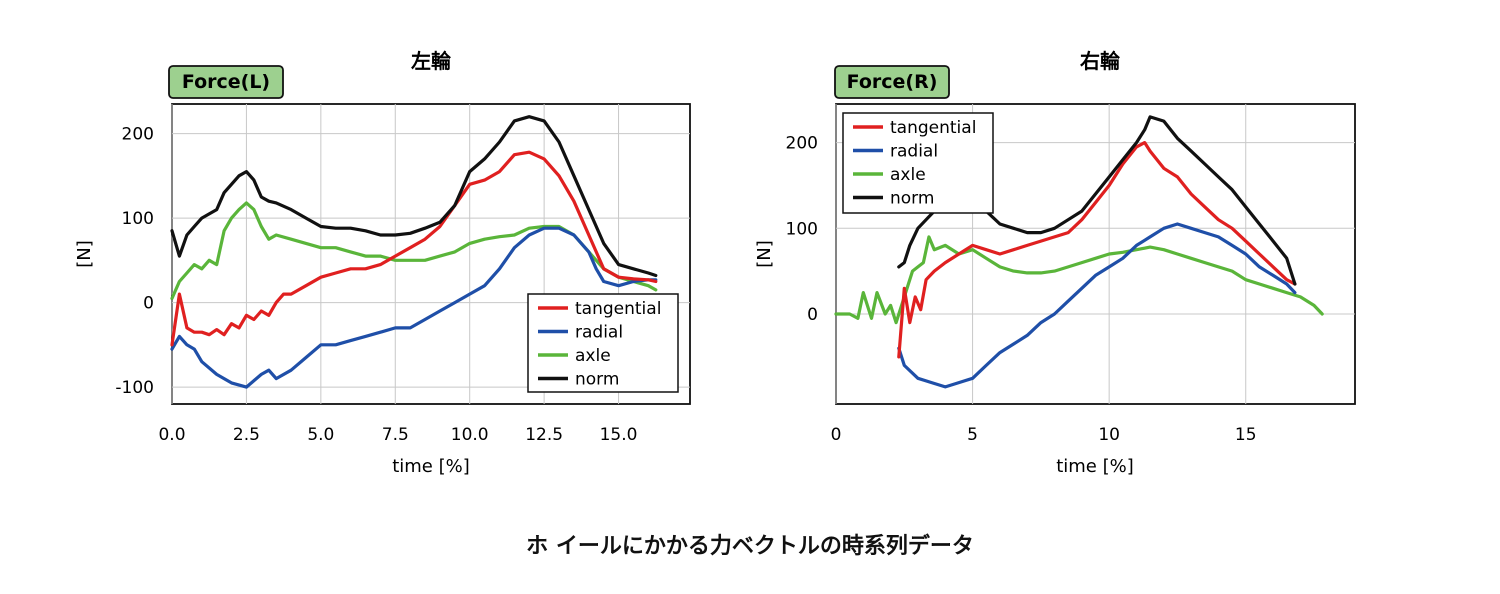 This screenshot has height=594, width=1500. What do you see at coordinates (972, 435) in the screenshot?
I see `x-tick-label: 5` at bounding box center [972, 435].